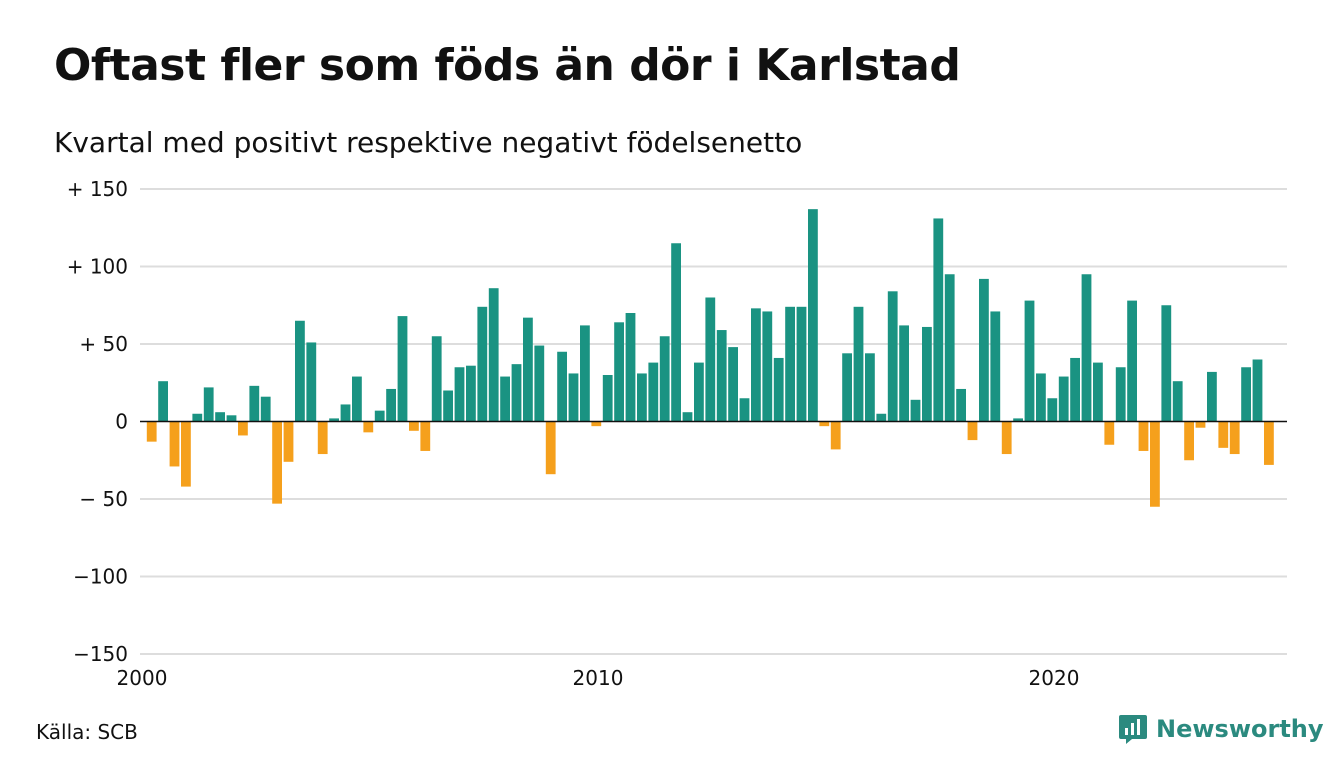 This screenshot has height=780, width=1340. I want to click on bar-q70, so click(938, 320).